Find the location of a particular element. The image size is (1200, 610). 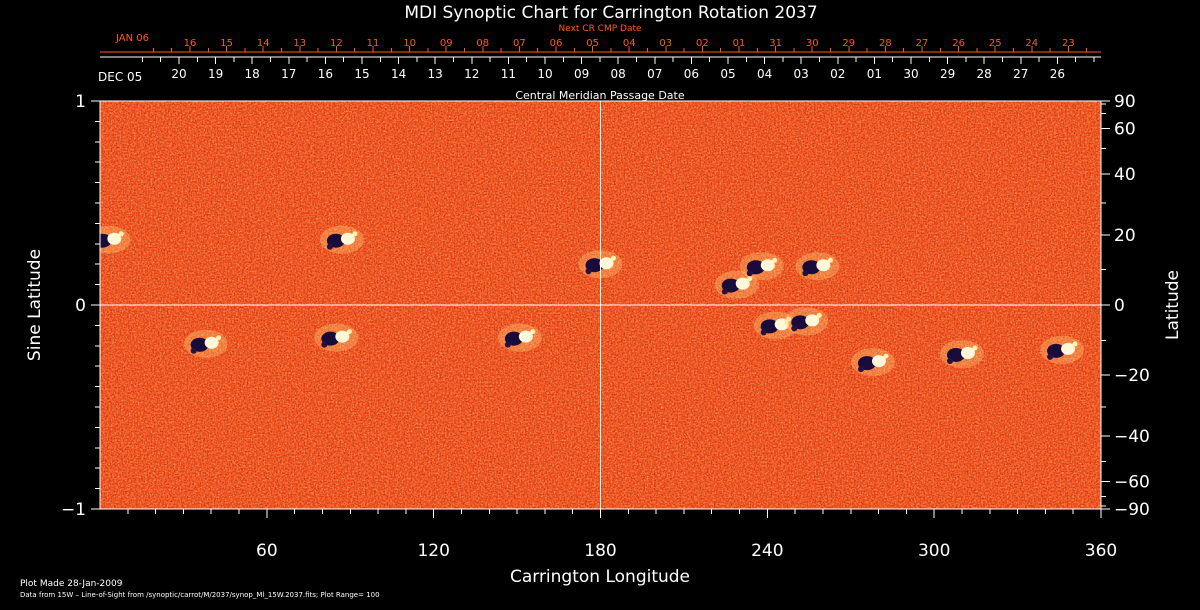

top-axis-label: Central Meridian Passage Date is located at coordinates (599, 95).